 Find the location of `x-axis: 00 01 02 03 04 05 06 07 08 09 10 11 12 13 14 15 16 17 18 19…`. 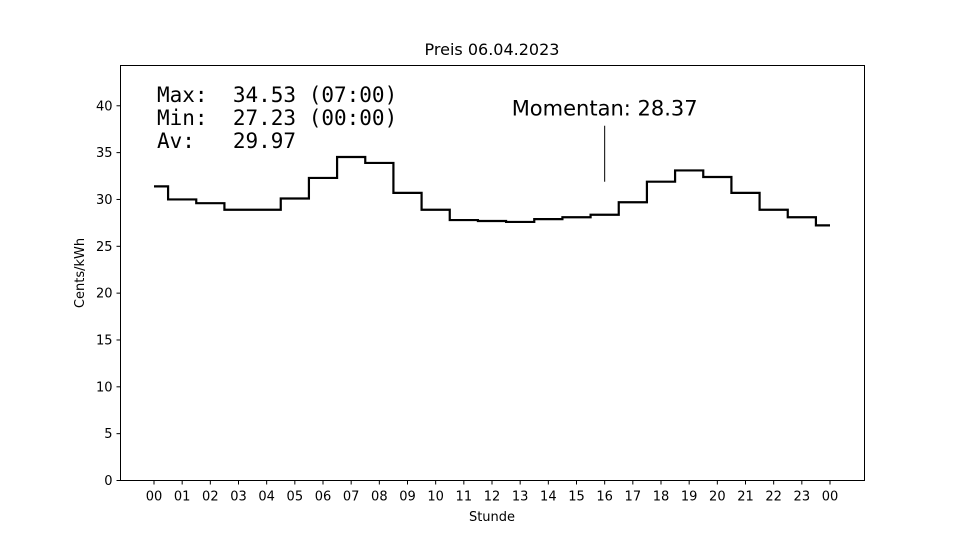

x-axis: 00 01 02 03 04 05 06 07 08 09 10 11 12 13 14 15 16 17 18 19… is located at coordinates (492, 492).